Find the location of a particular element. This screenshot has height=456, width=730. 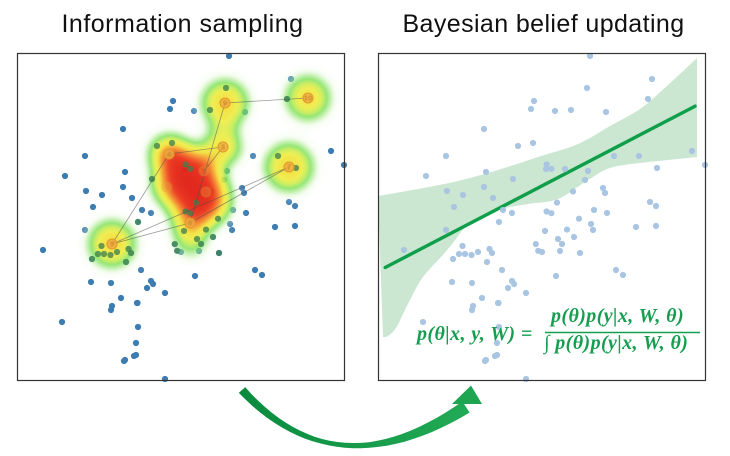

svg-text: Information sampling is located at coordinates (182, 24).